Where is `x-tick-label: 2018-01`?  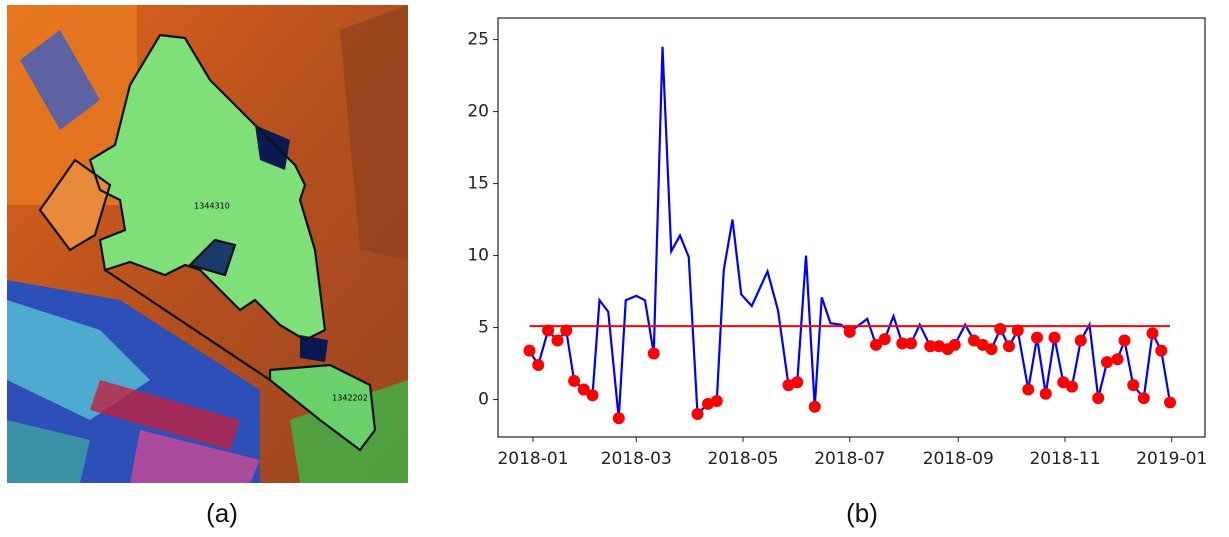 x-tick-label: 2018-01 is located at coordinates (532, 459).